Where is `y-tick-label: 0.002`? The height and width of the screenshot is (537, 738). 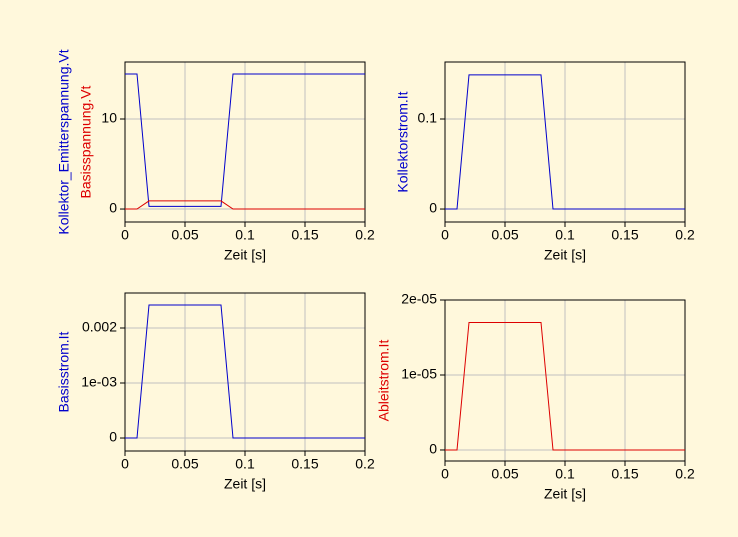
y-tick-label: 0.002 is located at coordinates (99, 327).